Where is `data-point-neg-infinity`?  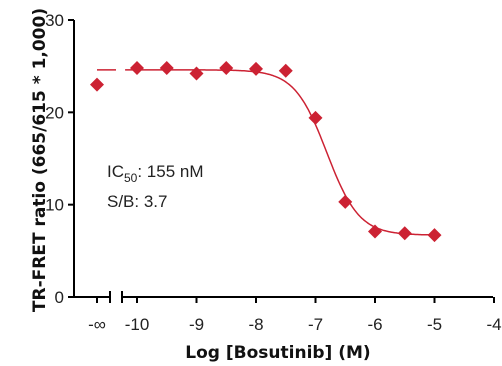
data-point-neg-infinity is located at coordinates (97, 84).